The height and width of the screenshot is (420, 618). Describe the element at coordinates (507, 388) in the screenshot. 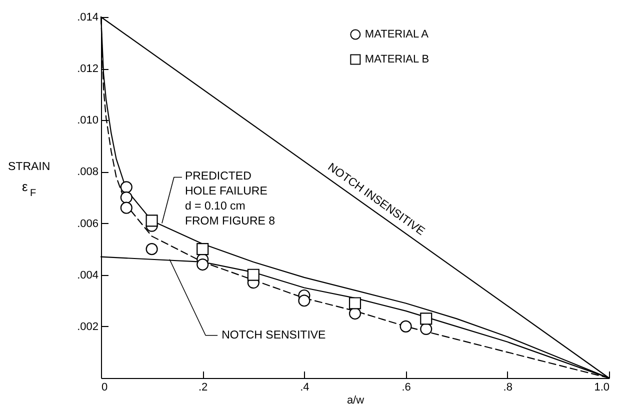

I see `x-tick-label: .8` at that location.